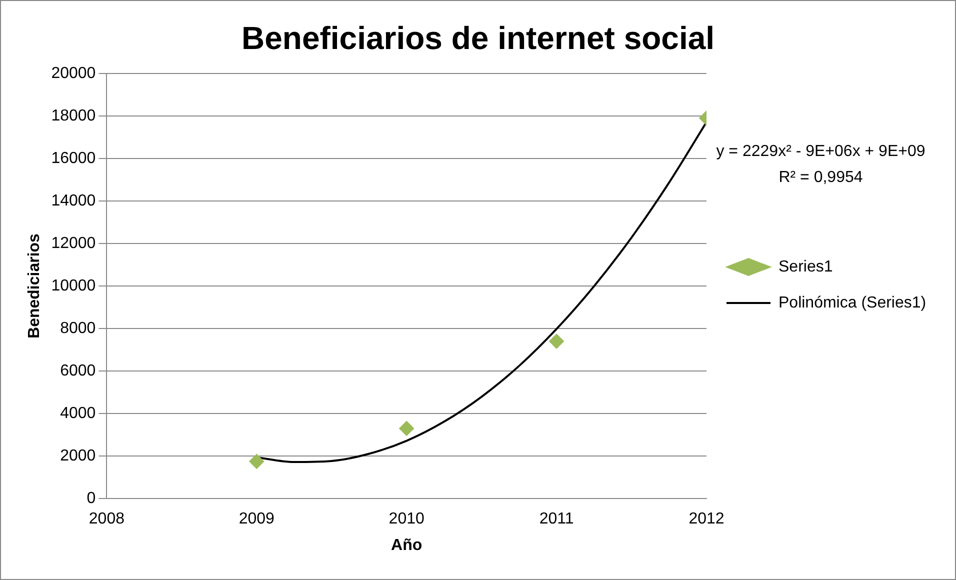  What do you see at coordinates (556, 519) in the screenshot?
I see `x-tick-label: 2011` at bounding box center [556, 519].